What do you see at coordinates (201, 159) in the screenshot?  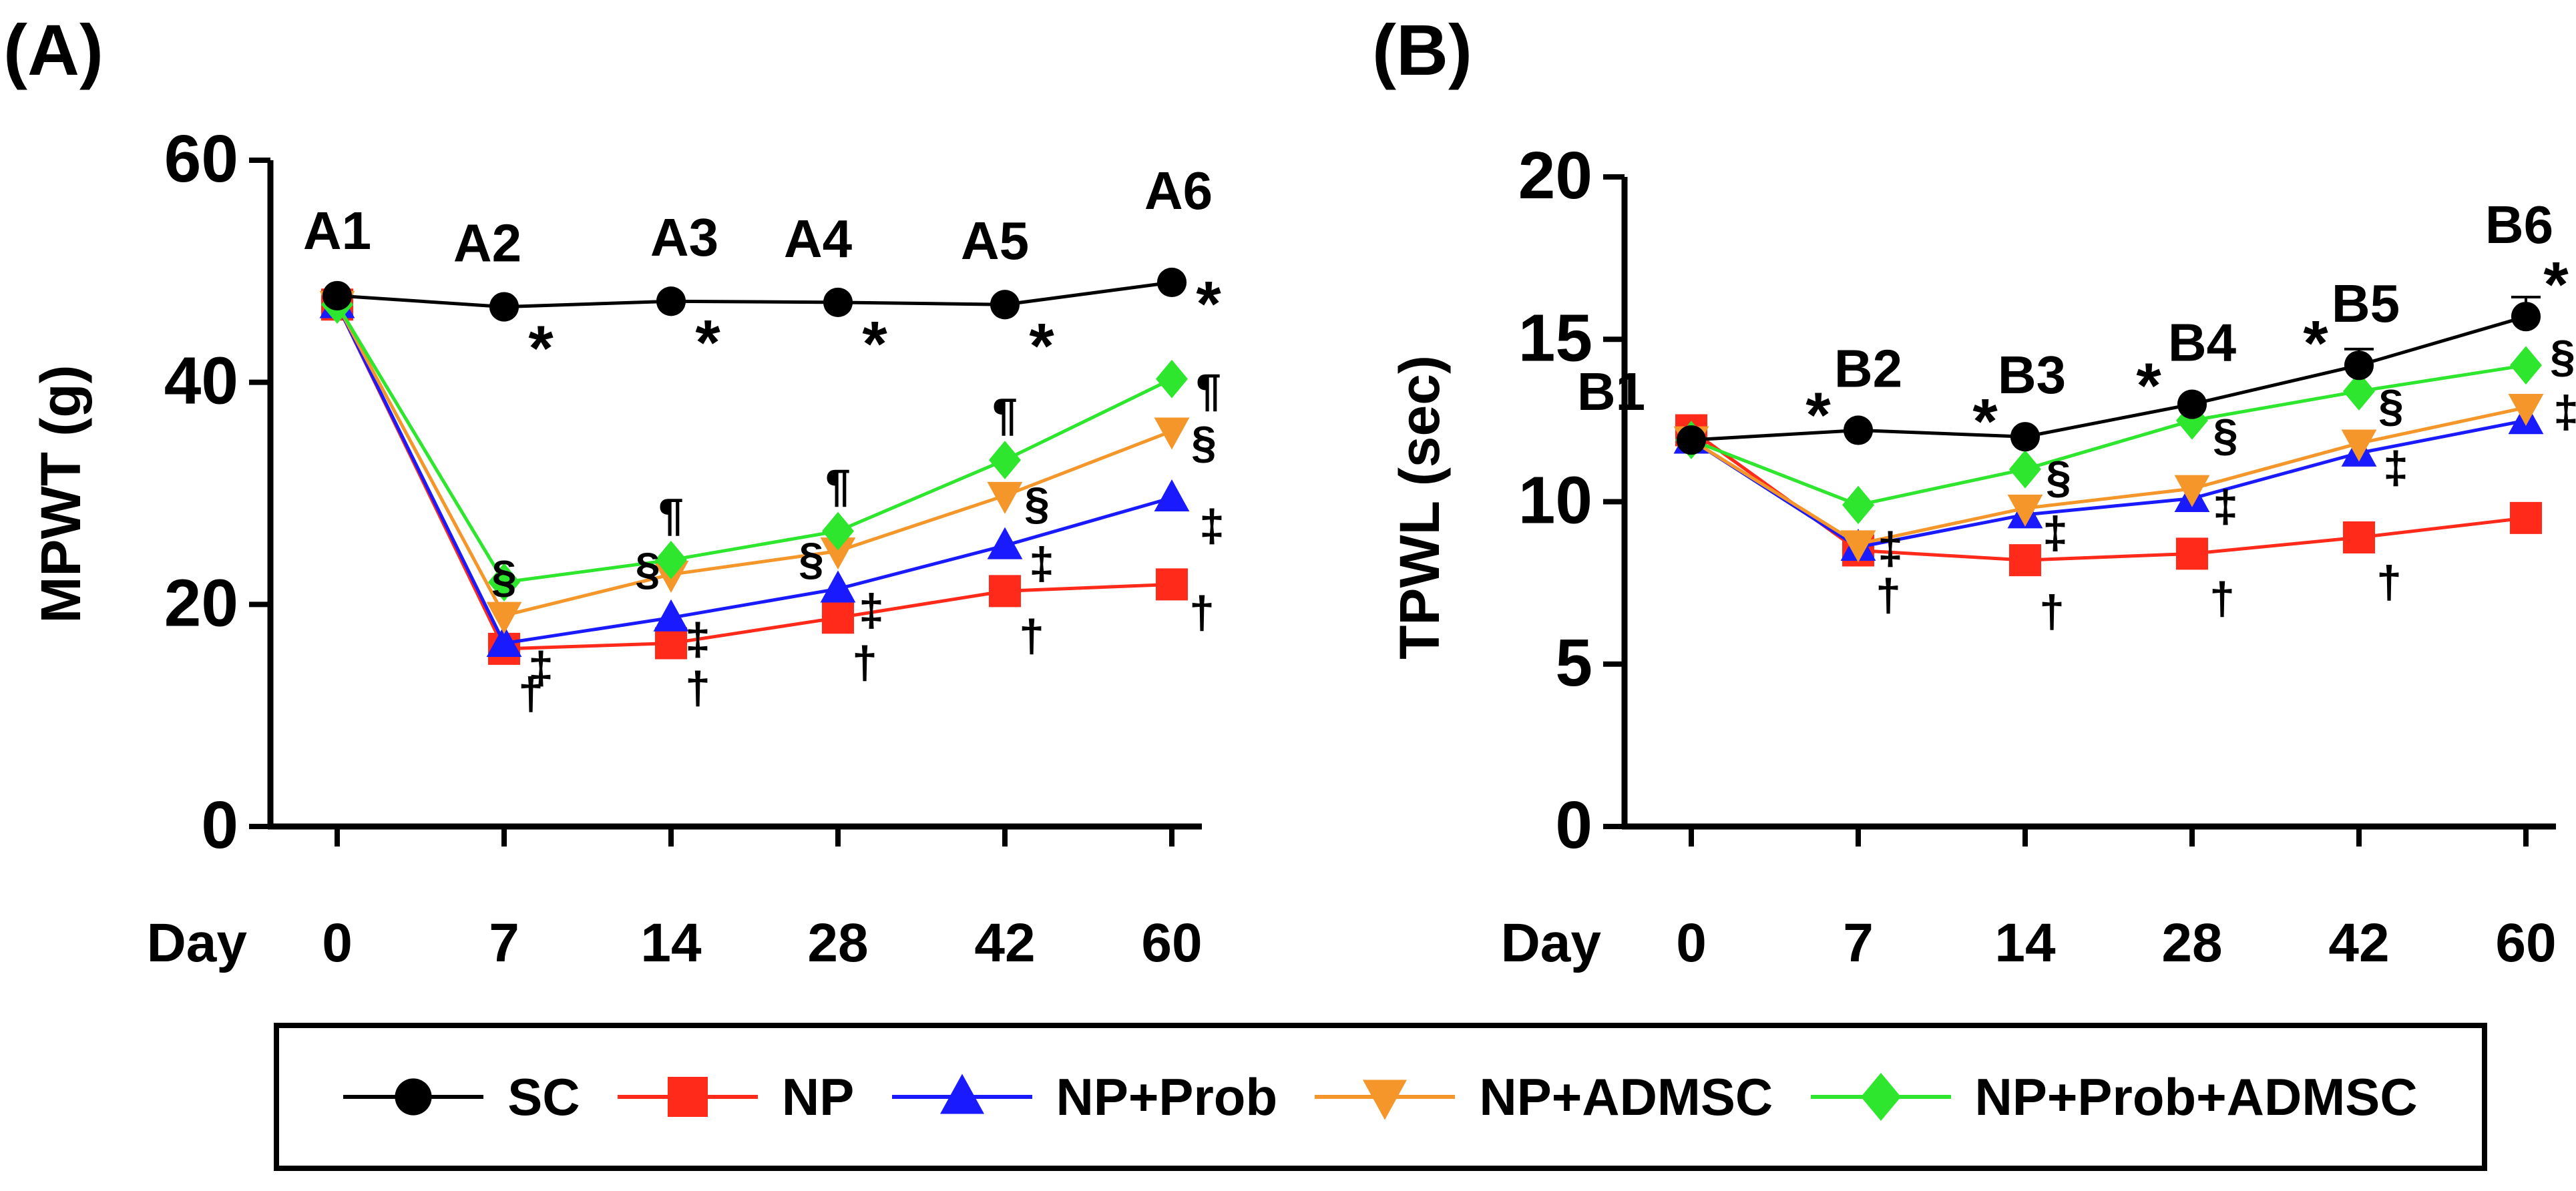 I see `y-tick-label: 60` at bounding box center [201, 159].